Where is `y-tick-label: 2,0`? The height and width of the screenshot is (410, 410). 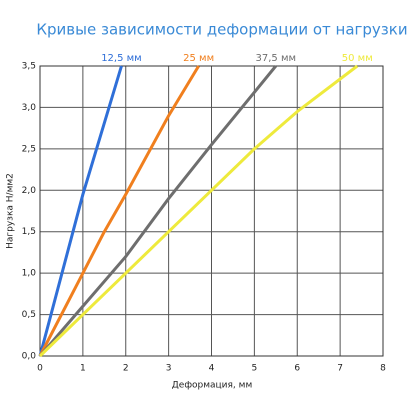 y-tick-label: 2,0 is located at coordinates (29, 191).